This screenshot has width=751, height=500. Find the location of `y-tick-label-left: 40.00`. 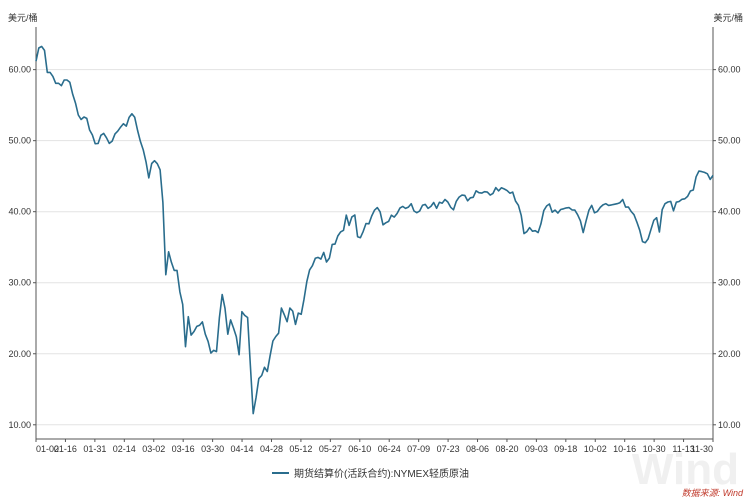

y-tick-label-left: 40.00 is located at coordinates (19, 212).